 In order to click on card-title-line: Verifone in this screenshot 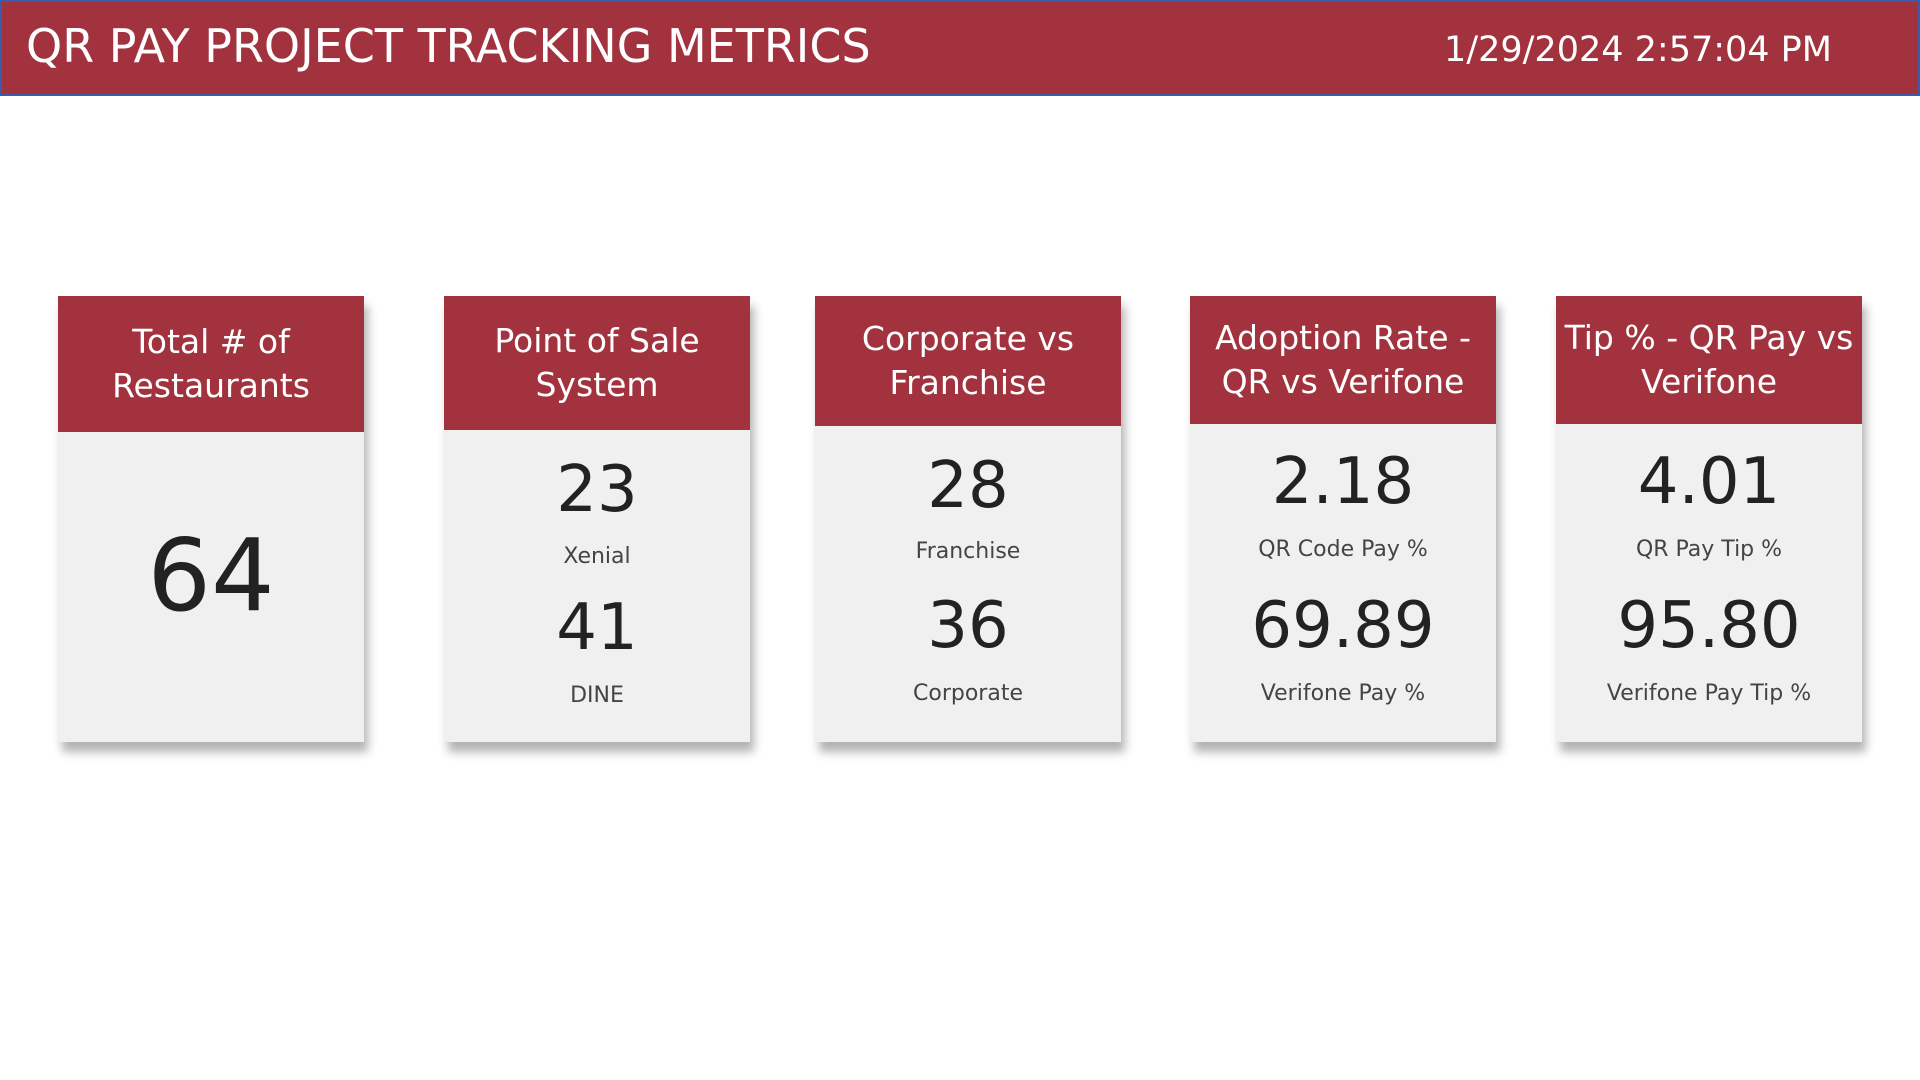, I will do `click(1709, 381)`.